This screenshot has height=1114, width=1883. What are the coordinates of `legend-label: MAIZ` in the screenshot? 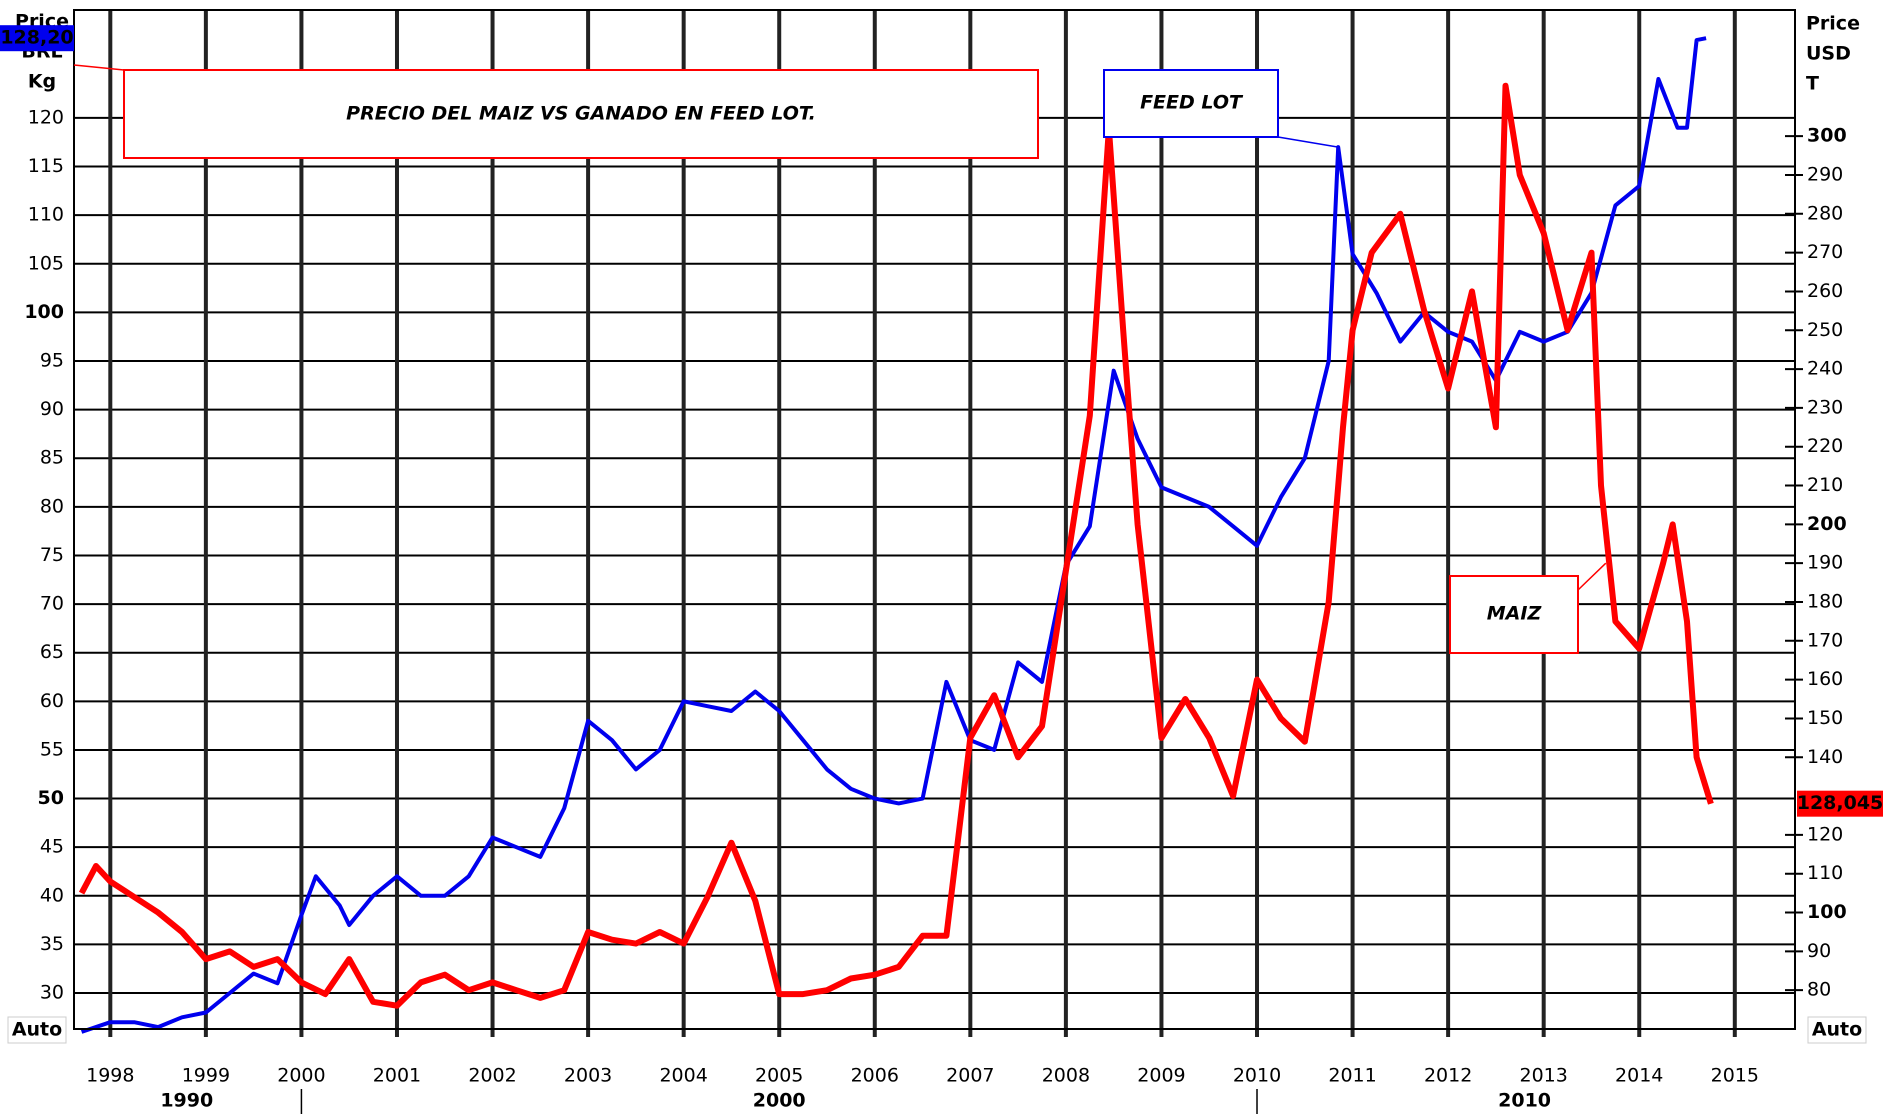 It's located at (1515, 614).